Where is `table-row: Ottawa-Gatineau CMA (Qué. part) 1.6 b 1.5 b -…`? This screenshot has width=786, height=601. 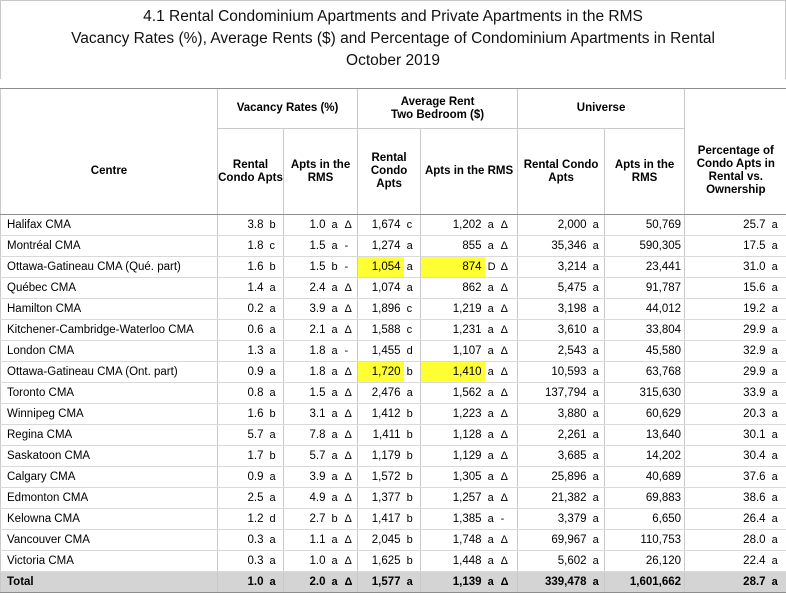
table-row: Ottawa-Gatineau CMA (Qué. part) 1.6 b 1.5 b -… is located at coordinates (393, 267).